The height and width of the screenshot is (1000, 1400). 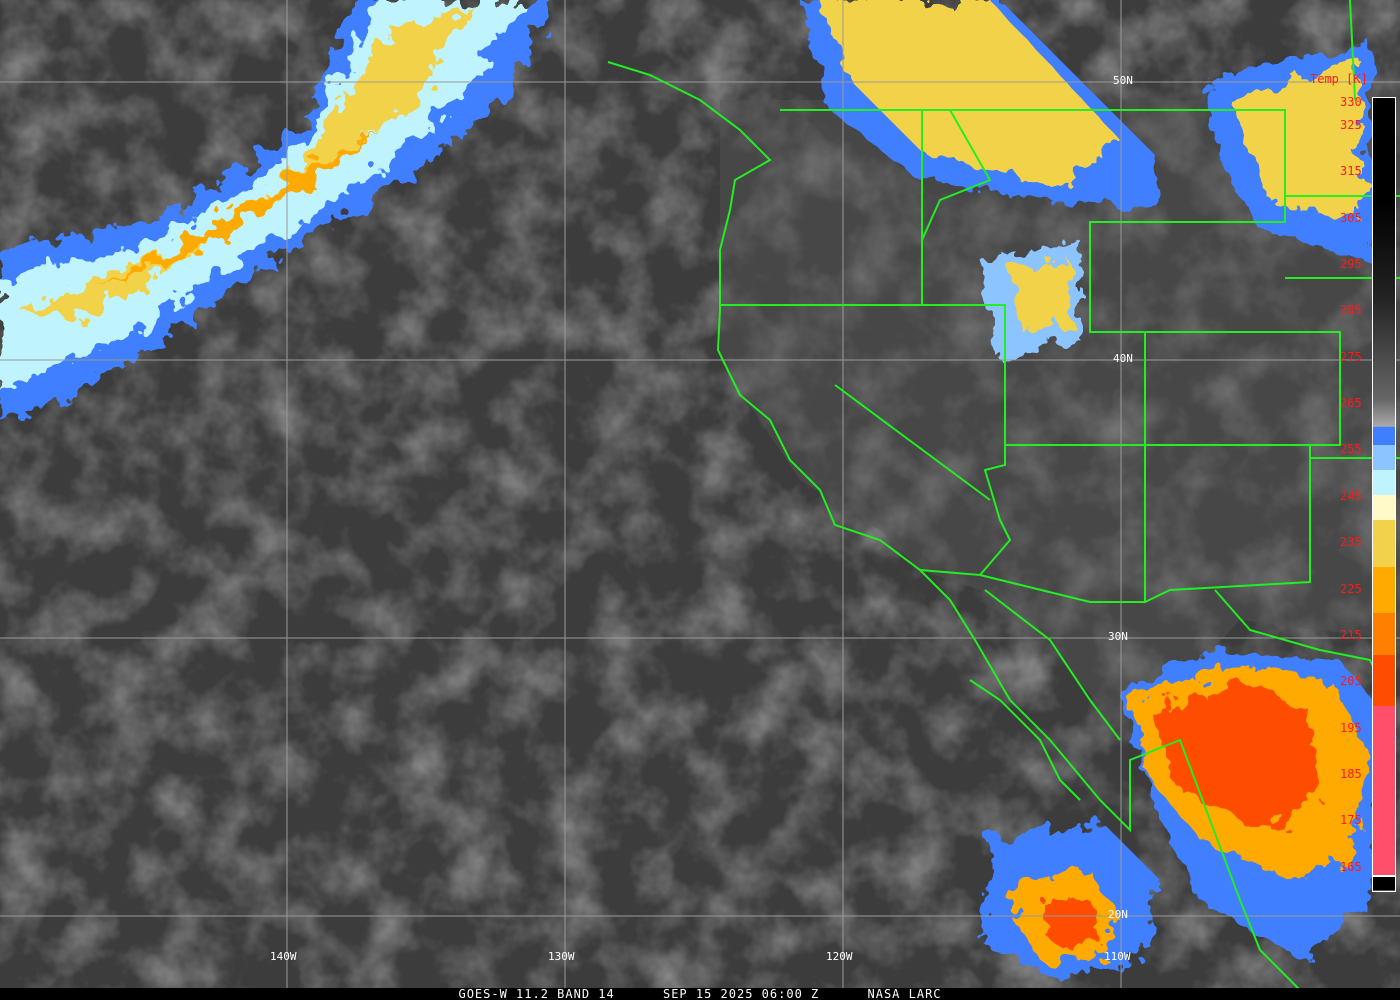 What do you see at coordinates (1351, 310) in the screenshot?
I see `colorbar-tick-label: 285` at bounding box center [1351, 310].